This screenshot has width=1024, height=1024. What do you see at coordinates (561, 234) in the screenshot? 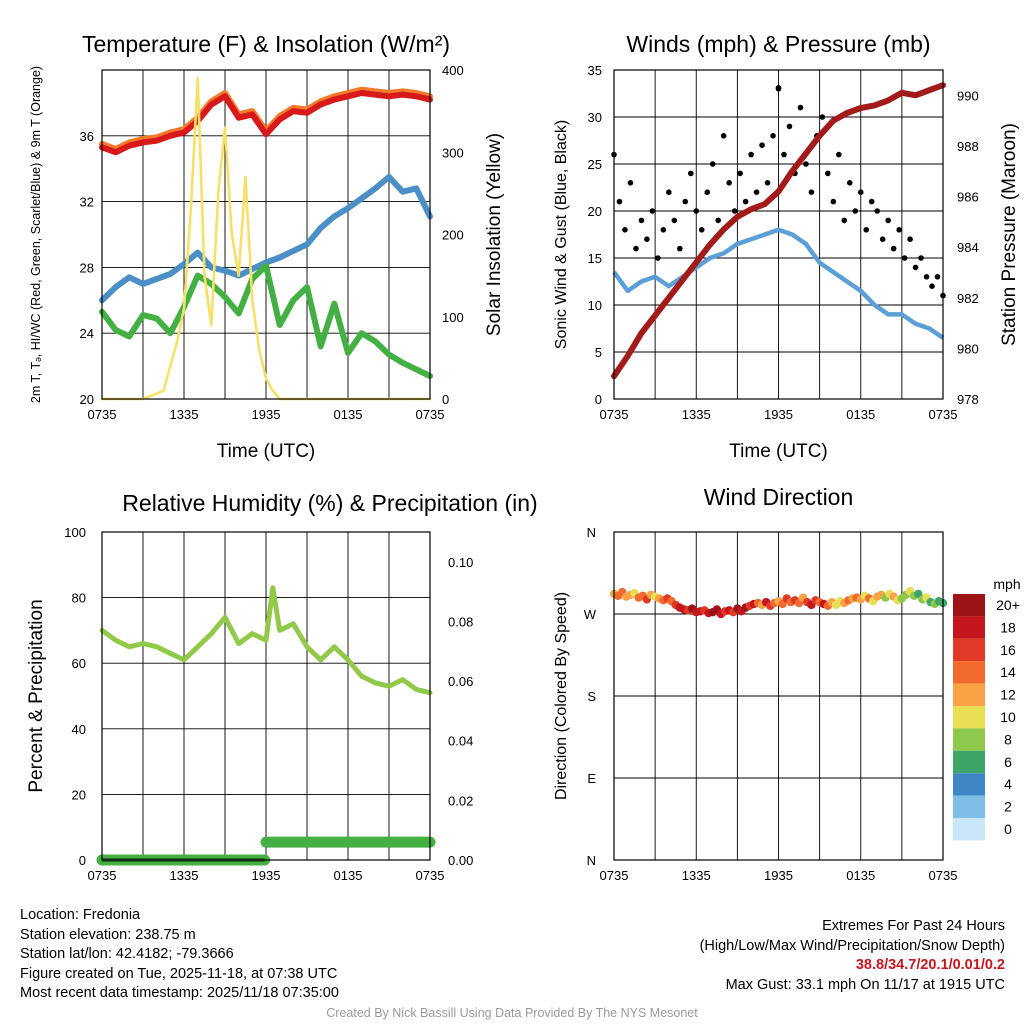
I see `y-axis-label: Sonic Wind & Gust (Blue, Black)` at bounding box center [561, 234].